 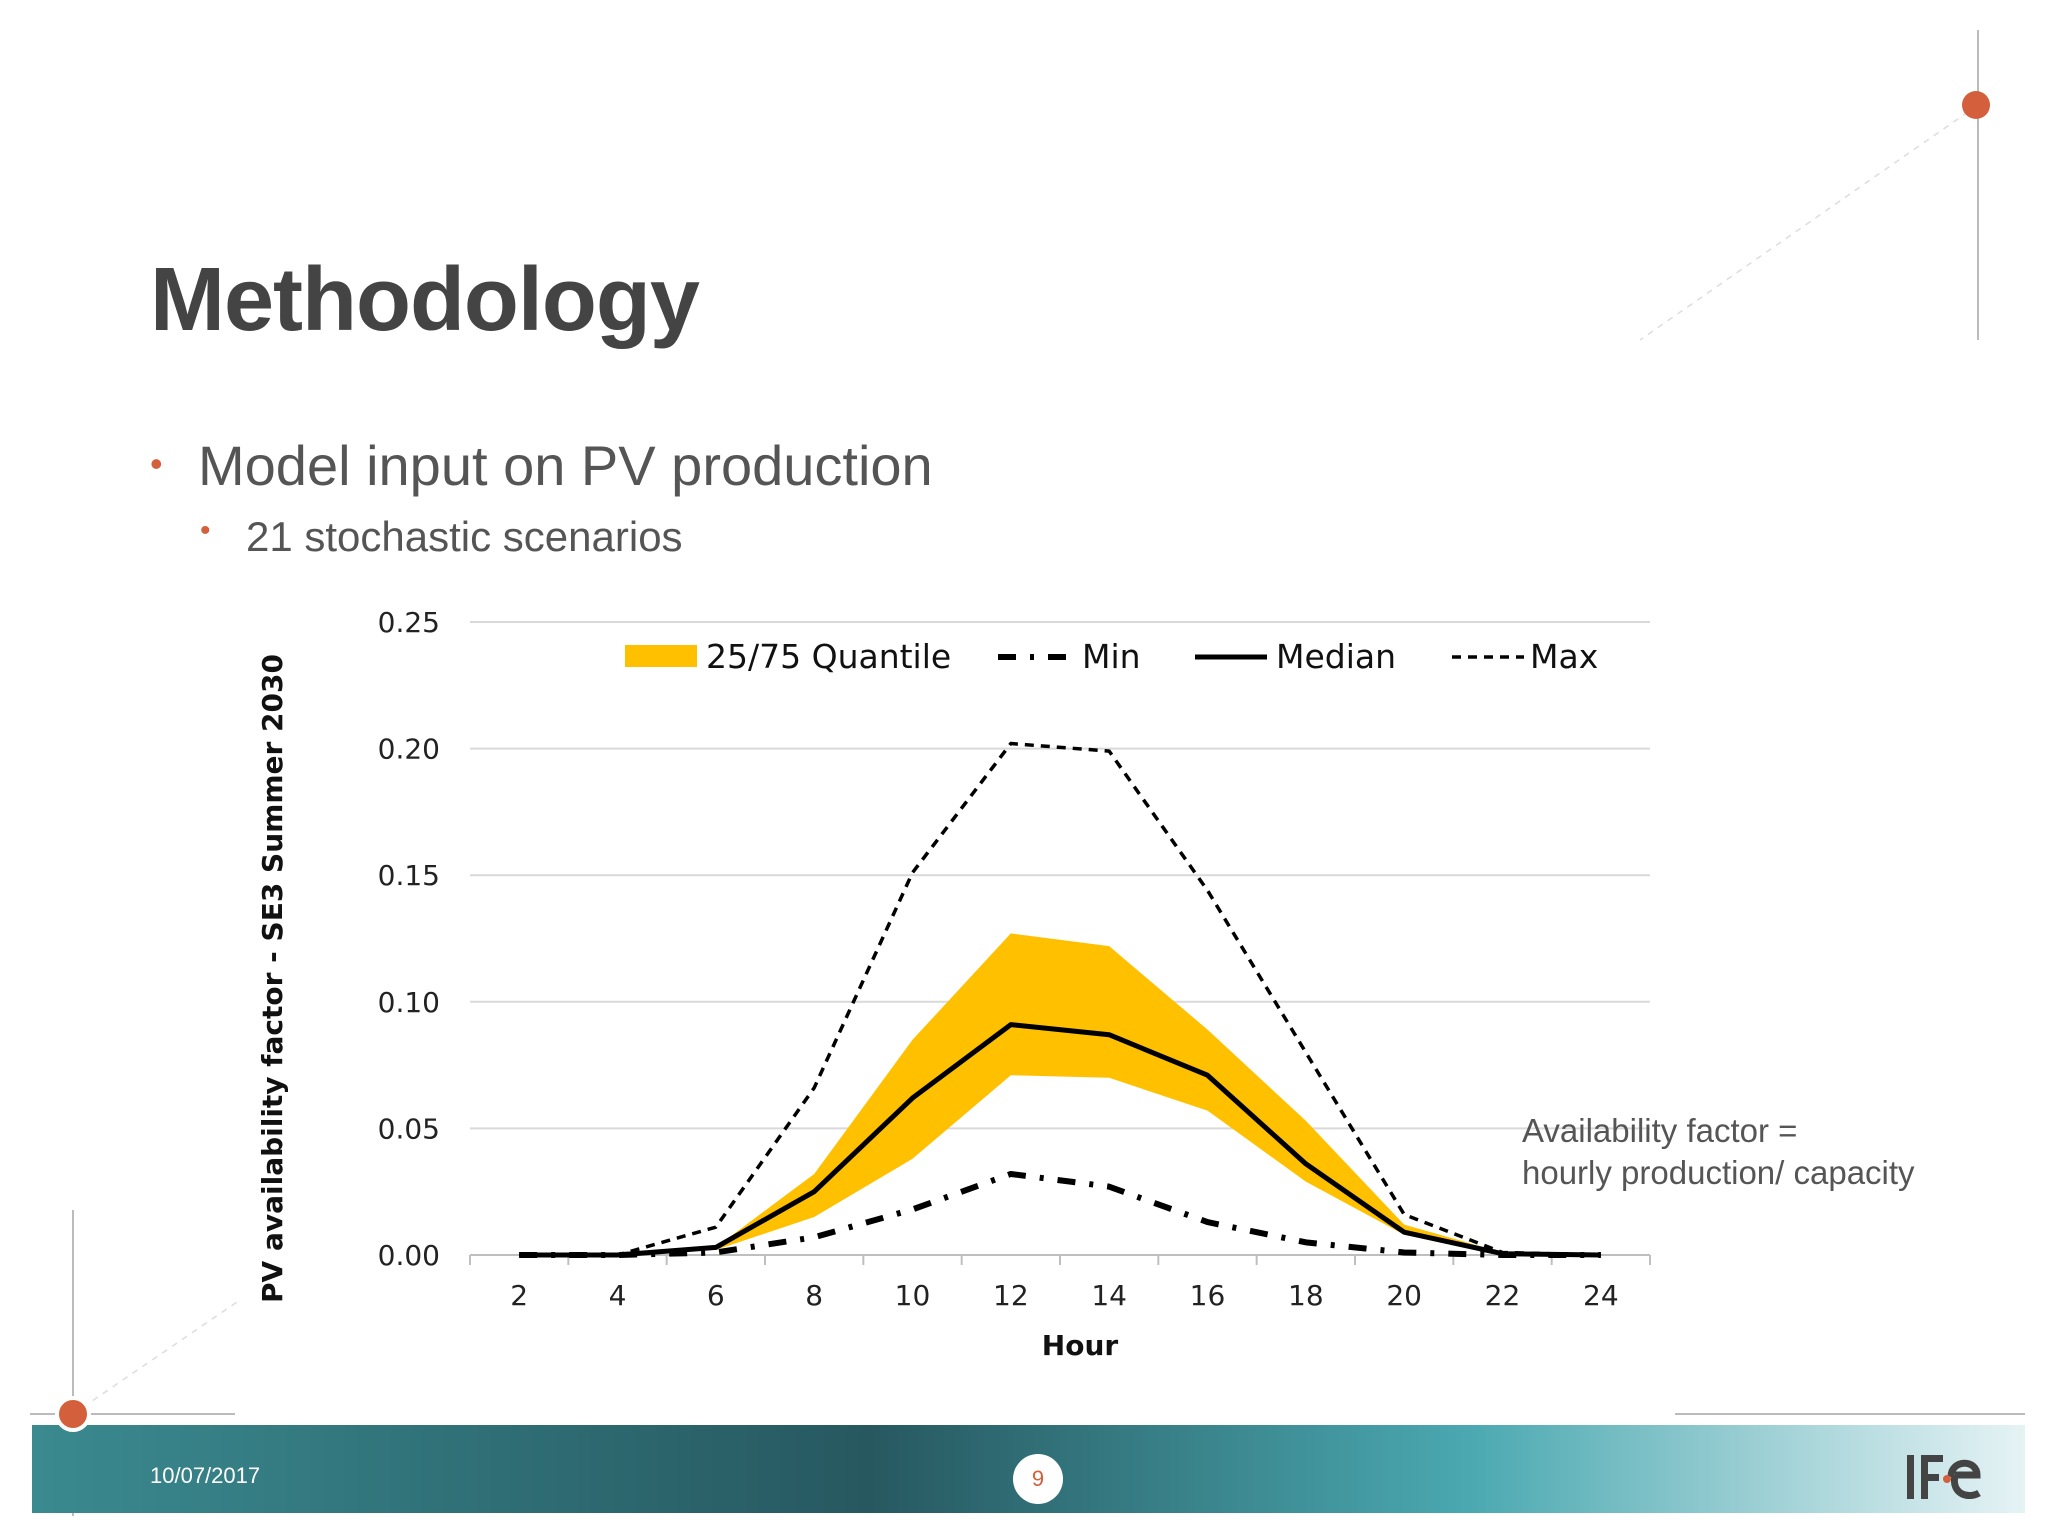 What do you see at coordinates (1601, 1295) in the screenshot?
I see `x-tick-label: 24` at bounding box center [1601, 1295].